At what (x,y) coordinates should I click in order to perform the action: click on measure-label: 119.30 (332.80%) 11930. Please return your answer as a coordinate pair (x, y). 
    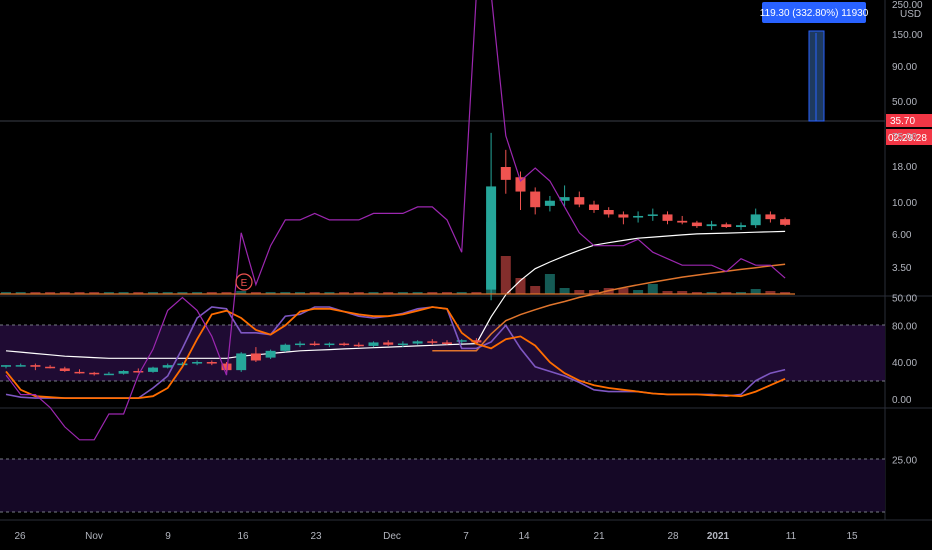
    Looking at the image, I should click on (814, 13).